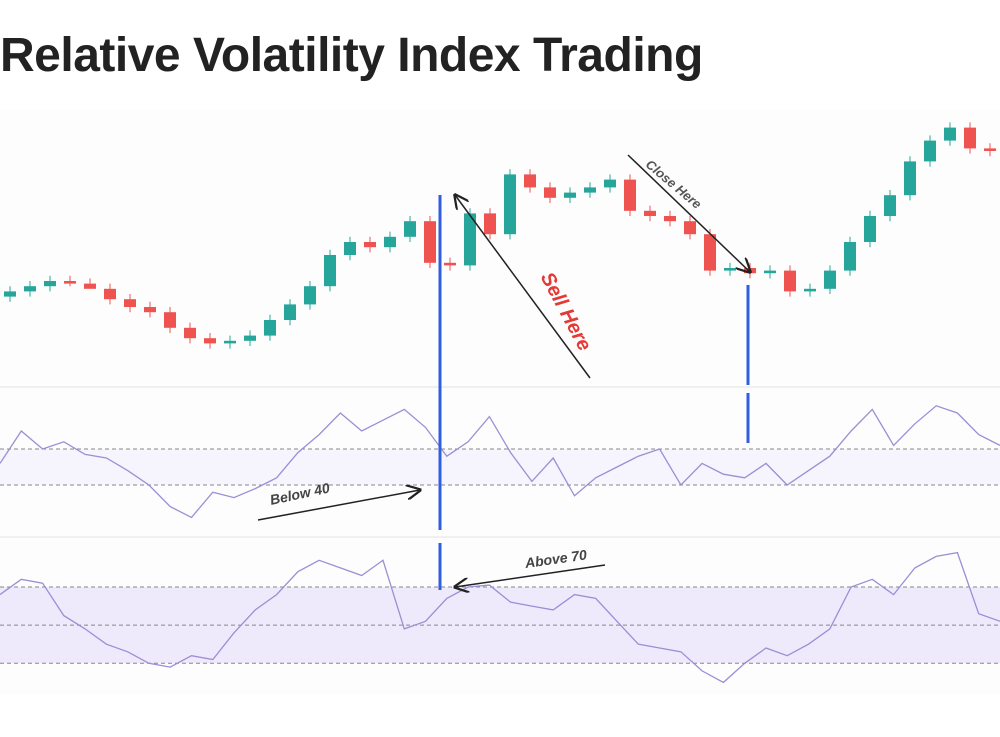 This screenshot has height=737, width=1000. What do you see at coordinates (351, 55) in the screenshot?
I see `page-title: Relative Volatility Index Trading` at bounding box center [351, 55].